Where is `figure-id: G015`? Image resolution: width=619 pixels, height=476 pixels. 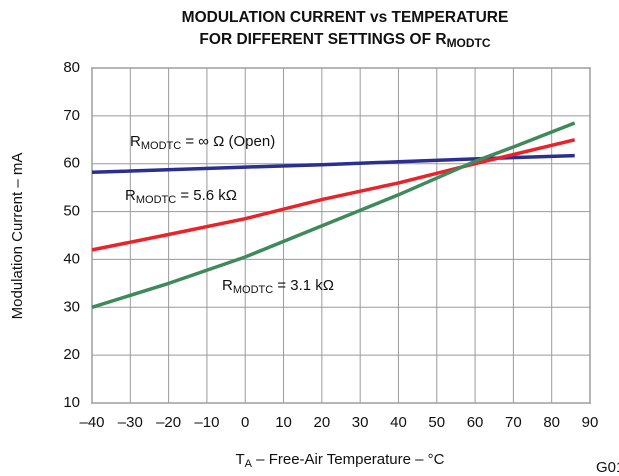
figure-id: G015 is located at coordinates (607, 467).